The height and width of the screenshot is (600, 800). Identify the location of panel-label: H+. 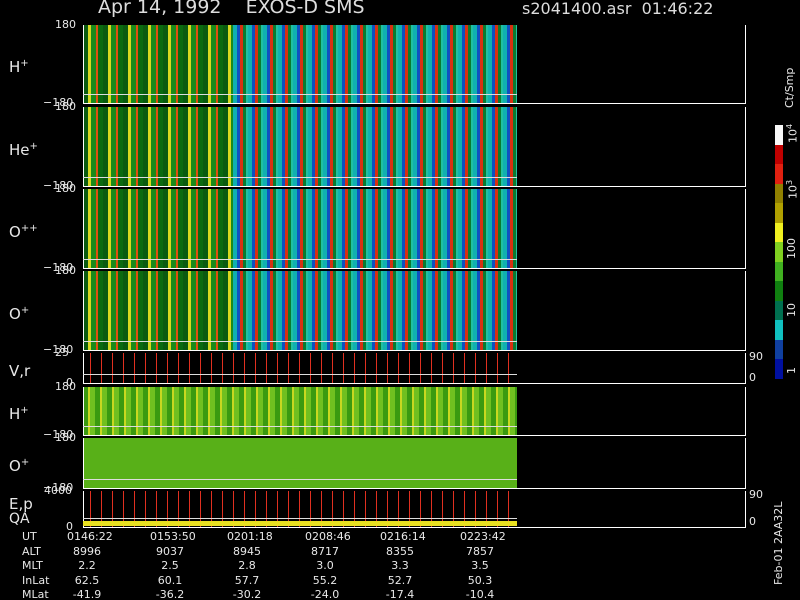
(19, 414).